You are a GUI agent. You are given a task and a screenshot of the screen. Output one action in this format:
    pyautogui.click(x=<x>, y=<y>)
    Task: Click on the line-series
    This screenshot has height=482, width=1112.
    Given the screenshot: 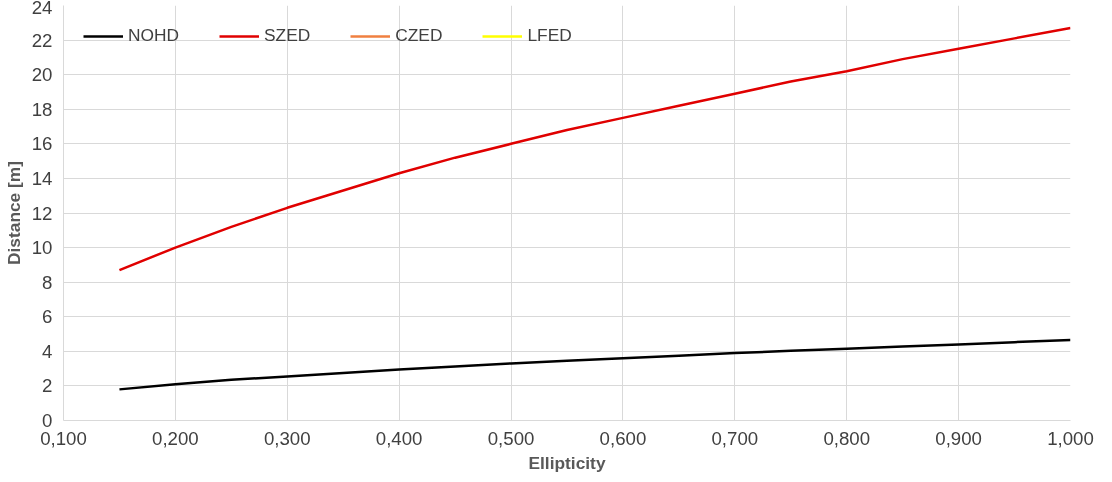 What is the action you would take?
    pyautogui.click(x=594, y=364)
    